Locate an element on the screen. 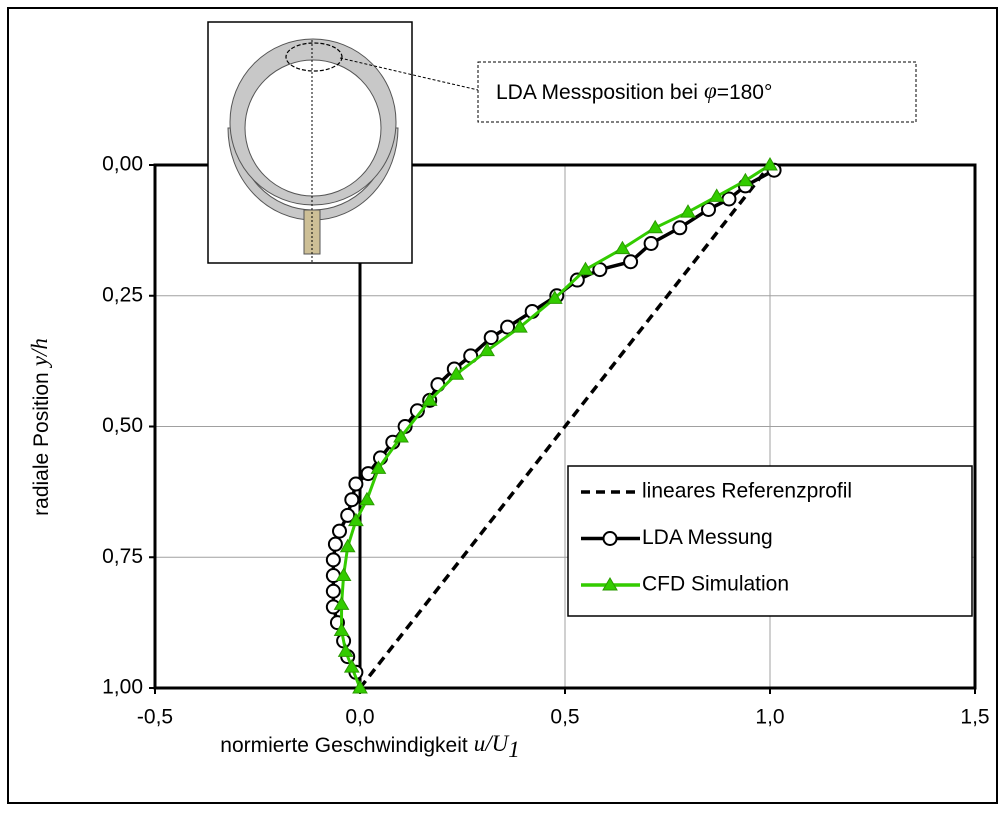 Image resolution: width=1005 pixels, height=816 pixels. y-label-text: radiale Position is located at coordinates (41, 444).